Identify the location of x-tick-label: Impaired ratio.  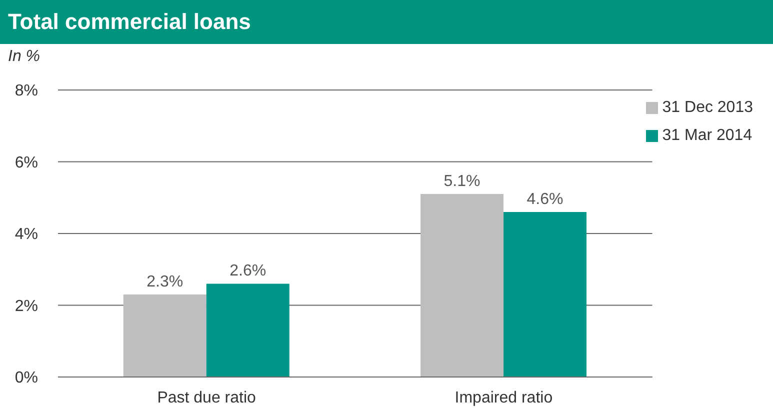
(503, 397).